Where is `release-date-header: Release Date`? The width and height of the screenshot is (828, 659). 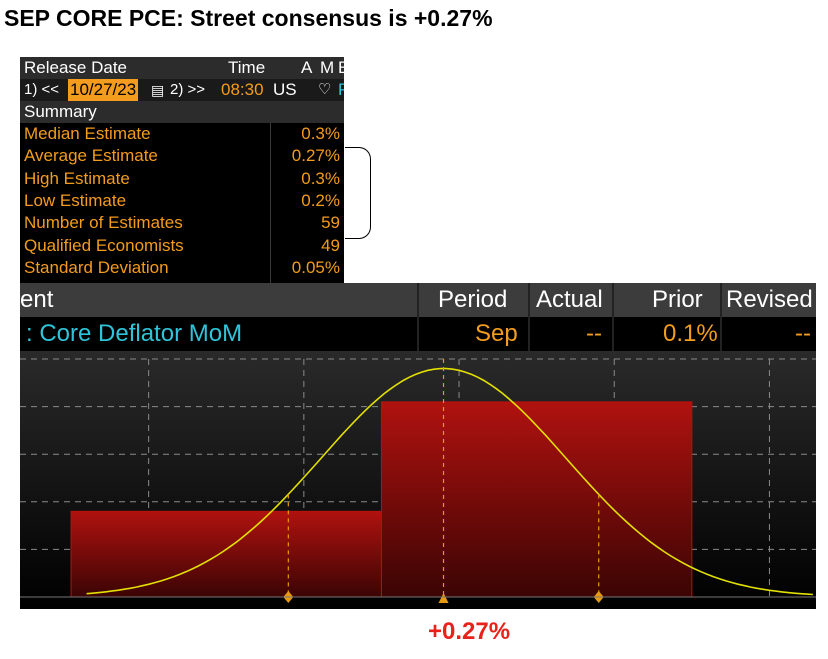 release-date-header: Release Date is located at coordinates (76, 67).